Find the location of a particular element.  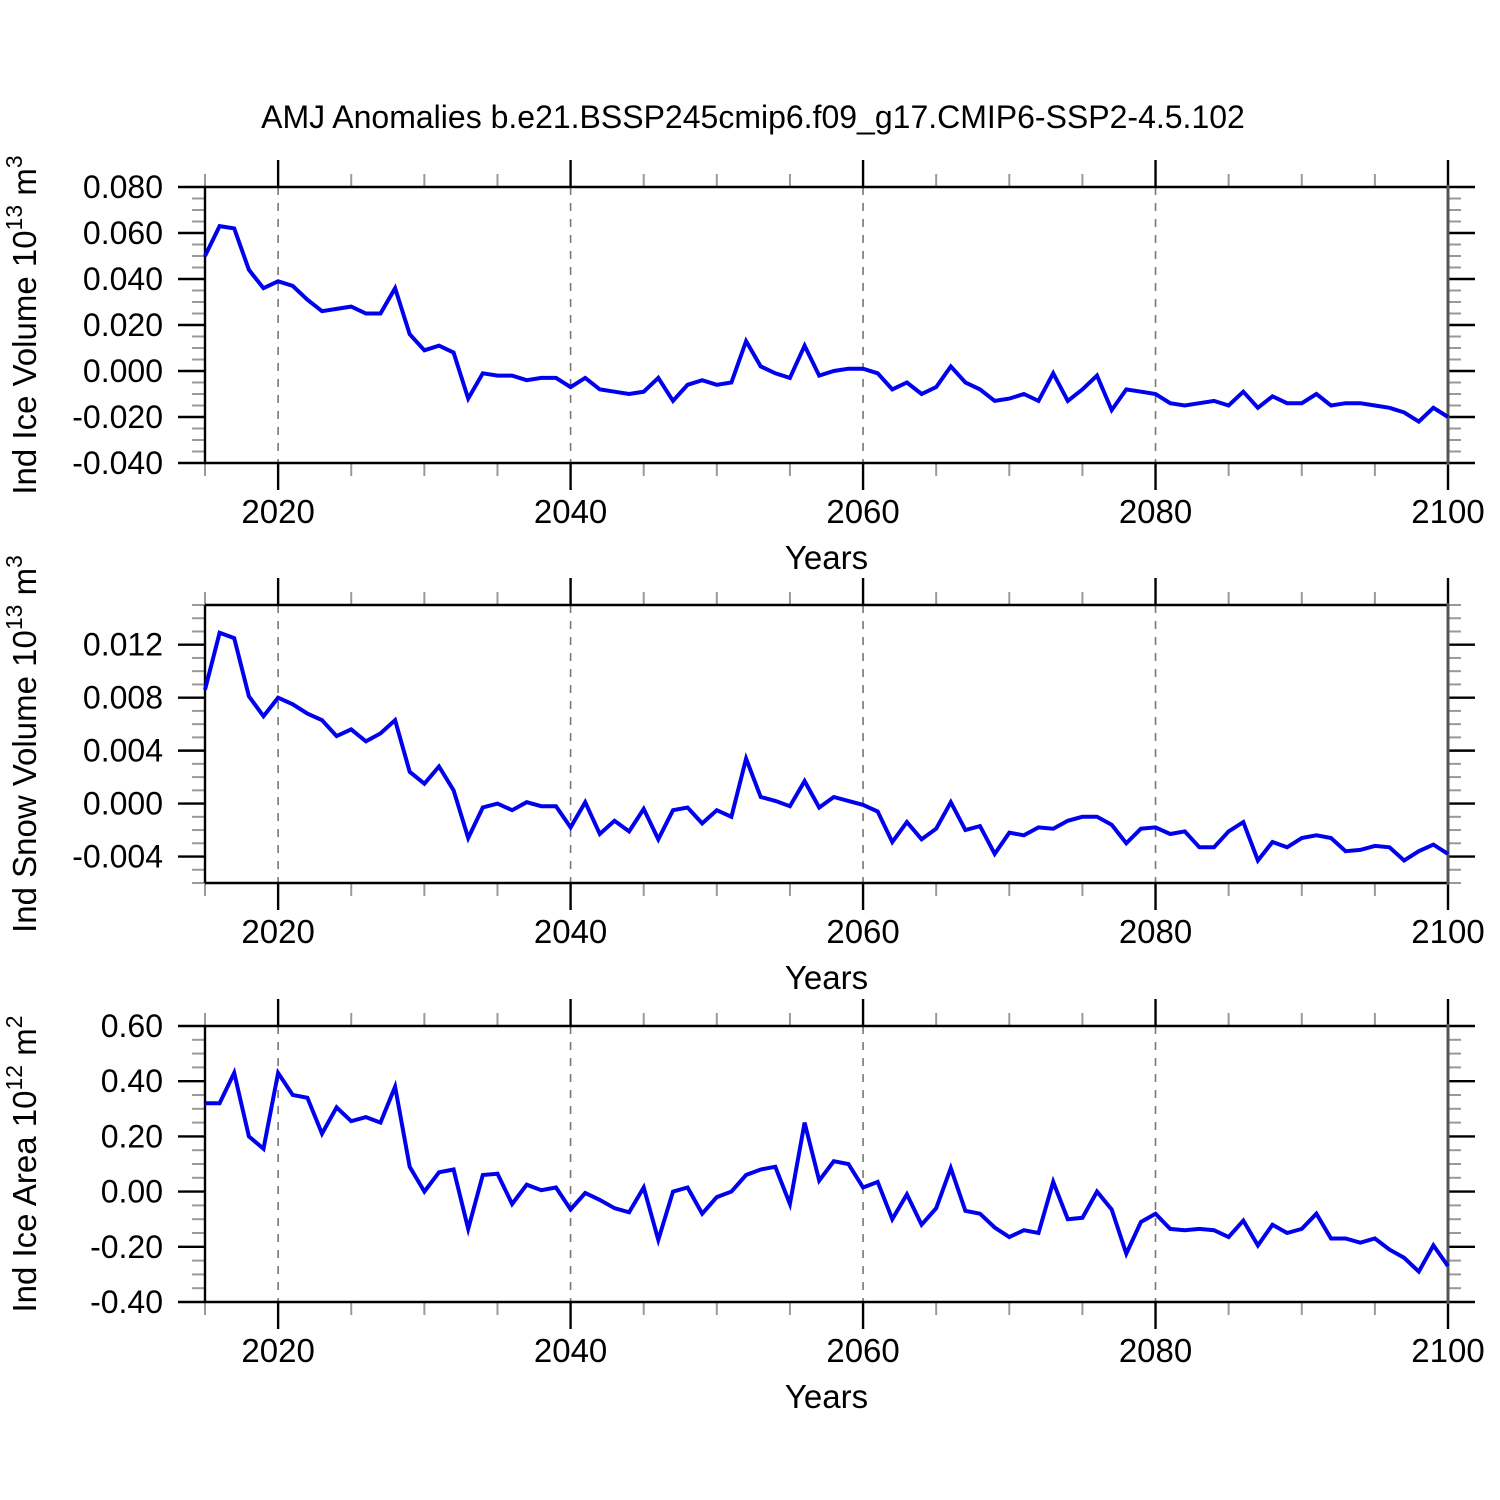

y-tick-label: 0.00 is located at coordinates (132, 1192).